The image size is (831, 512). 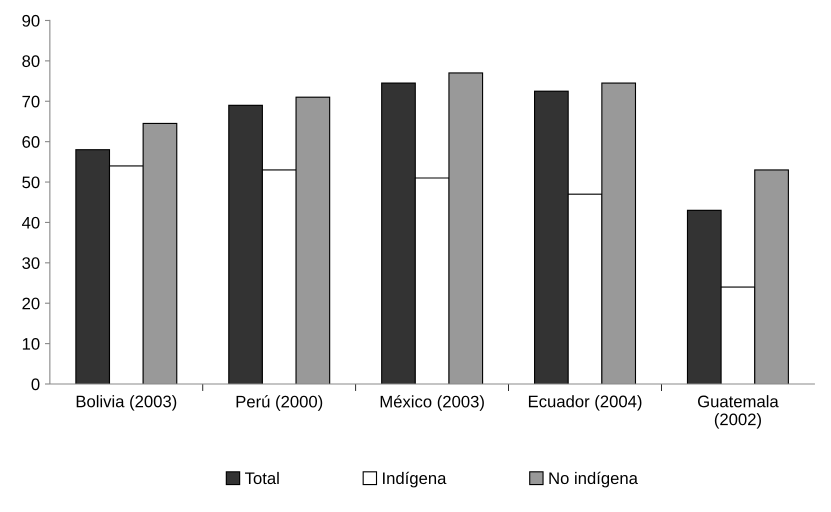 What do you see at coordinates (126, 403) in the screenshot?
I see `x-tick-label: Bolivia (2003)` at bounding box center [126, 403].